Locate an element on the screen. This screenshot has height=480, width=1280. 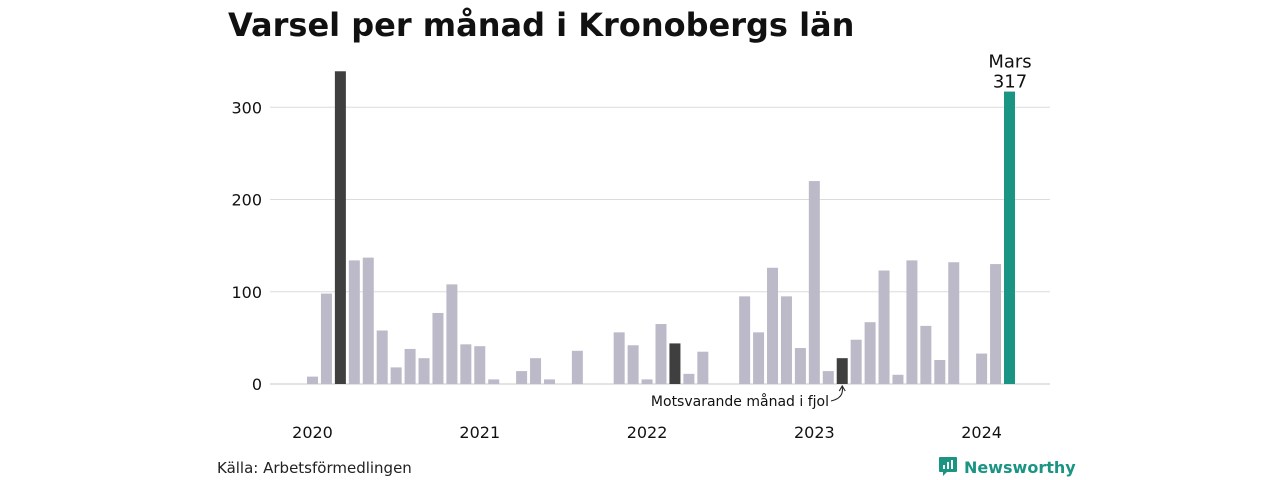
arrow-head is located at coordinates (842, 388).